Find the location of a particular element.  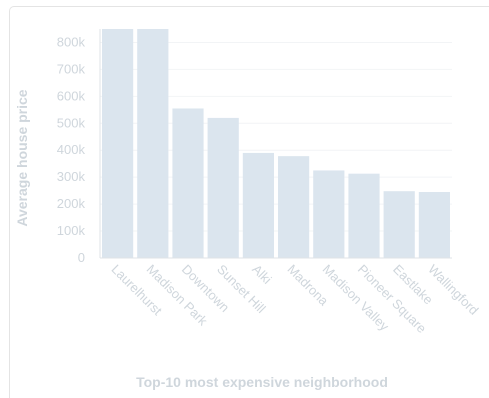

y-tick-label: 100k is located at coordinates (71, 230).